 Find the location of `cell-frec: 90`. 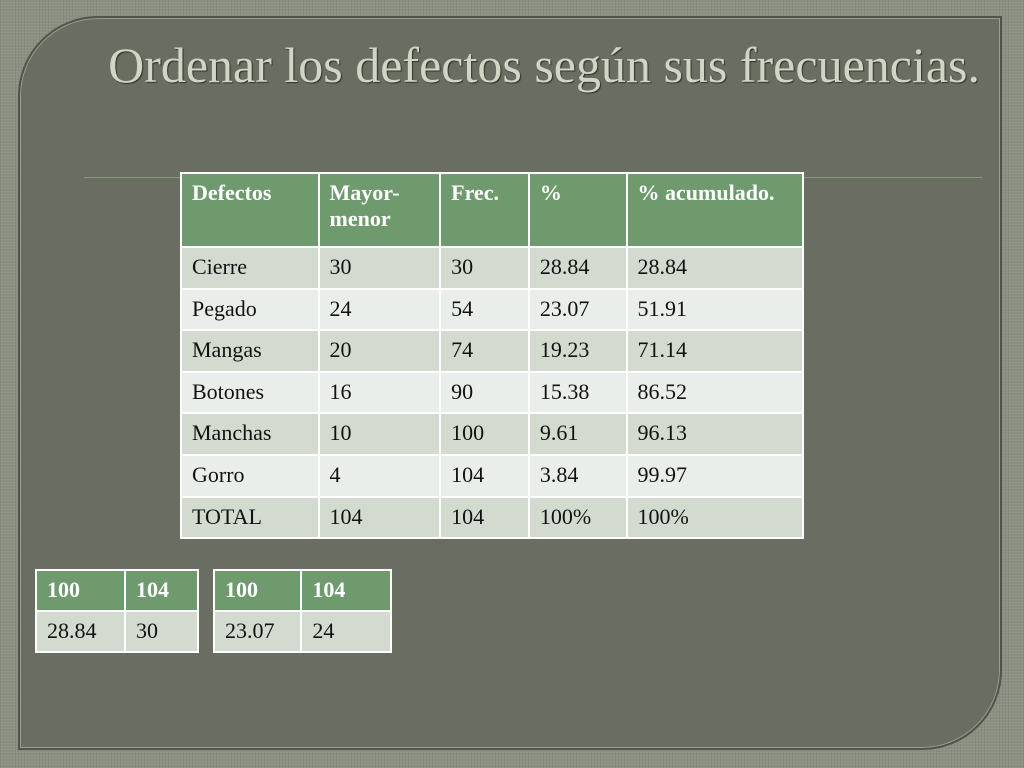

cell-frec: 90 is located at coordinates (484, 392).